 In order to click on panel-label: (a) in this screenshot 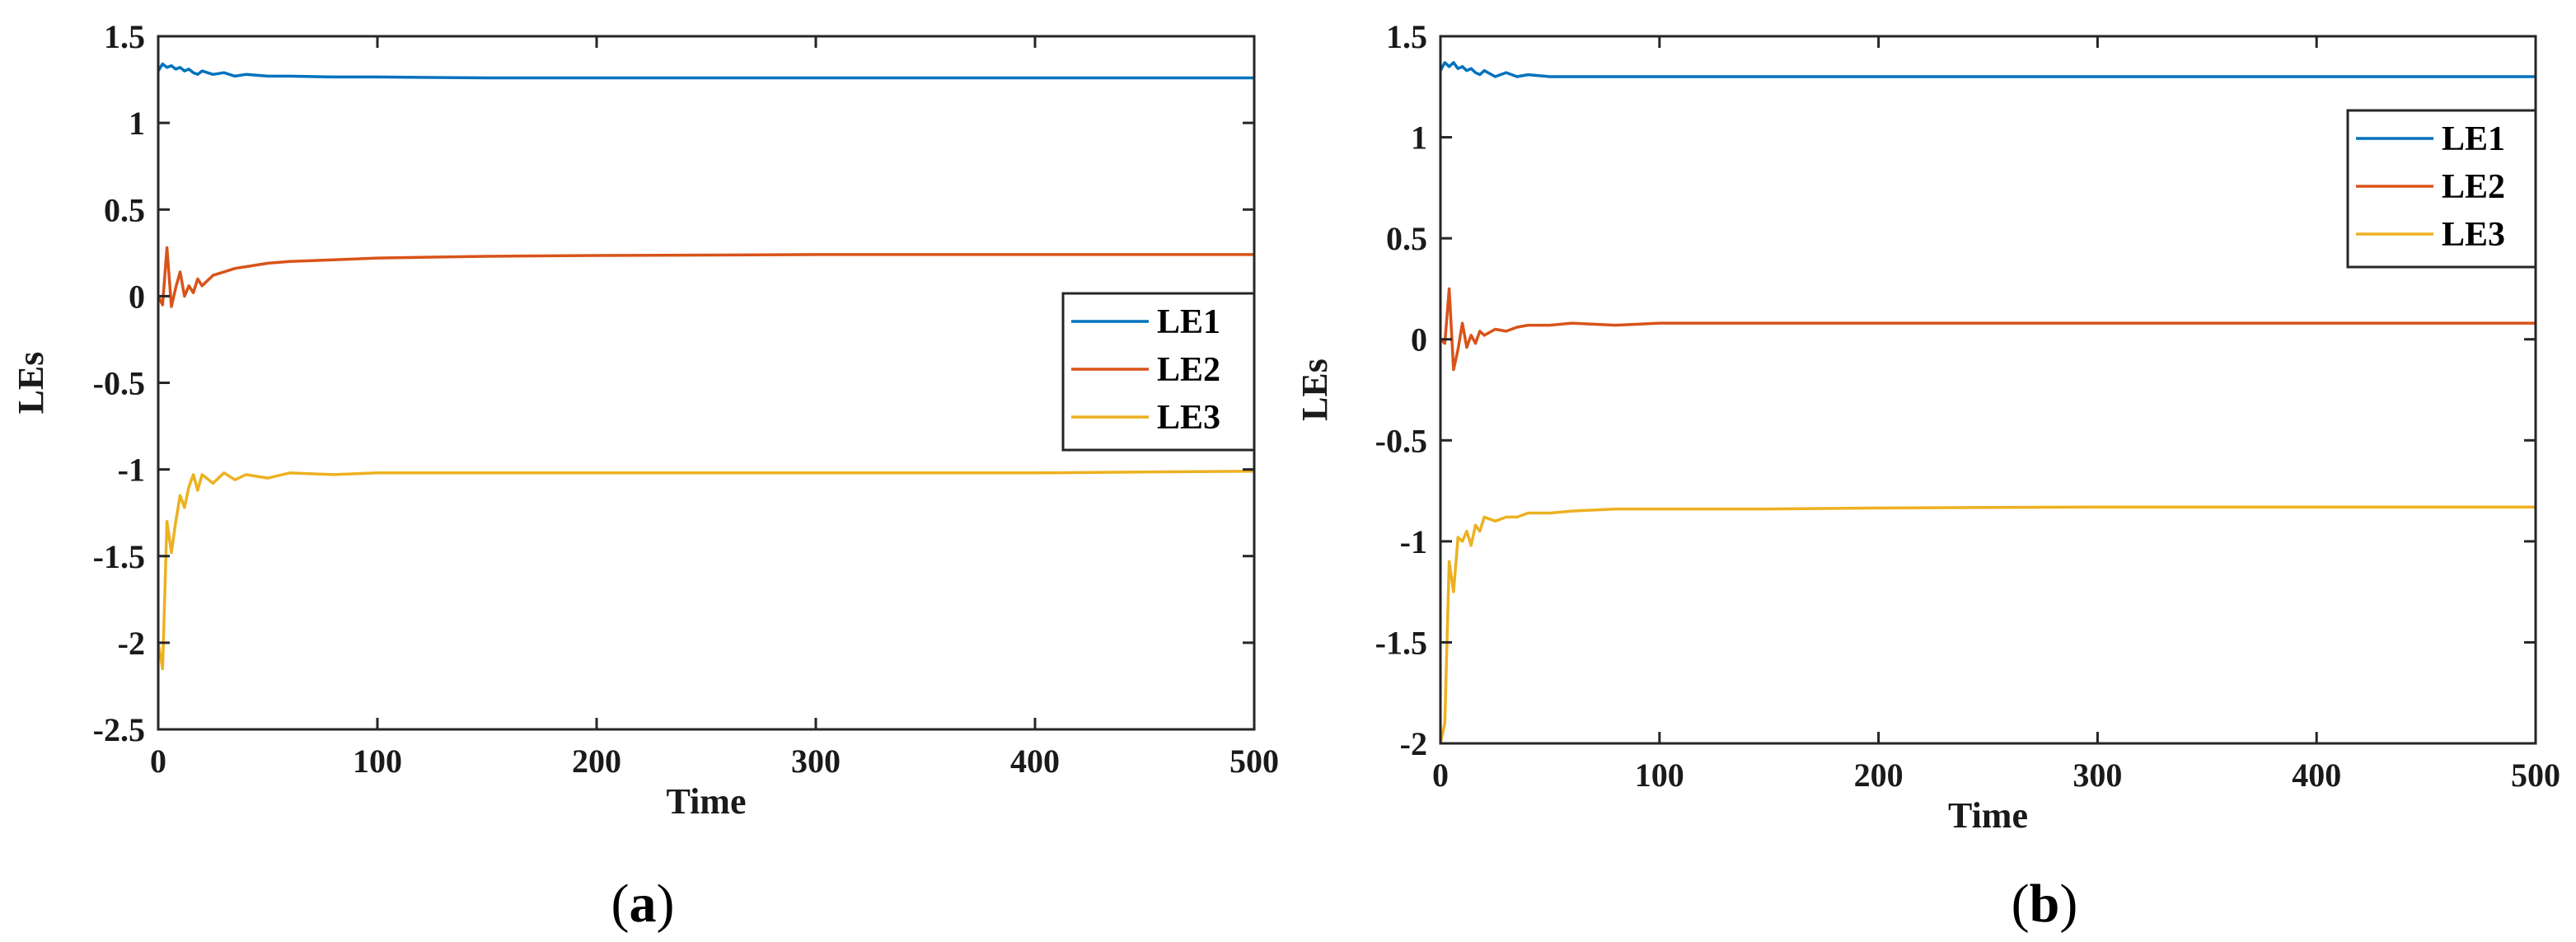, I will do `click(643, 904)`.